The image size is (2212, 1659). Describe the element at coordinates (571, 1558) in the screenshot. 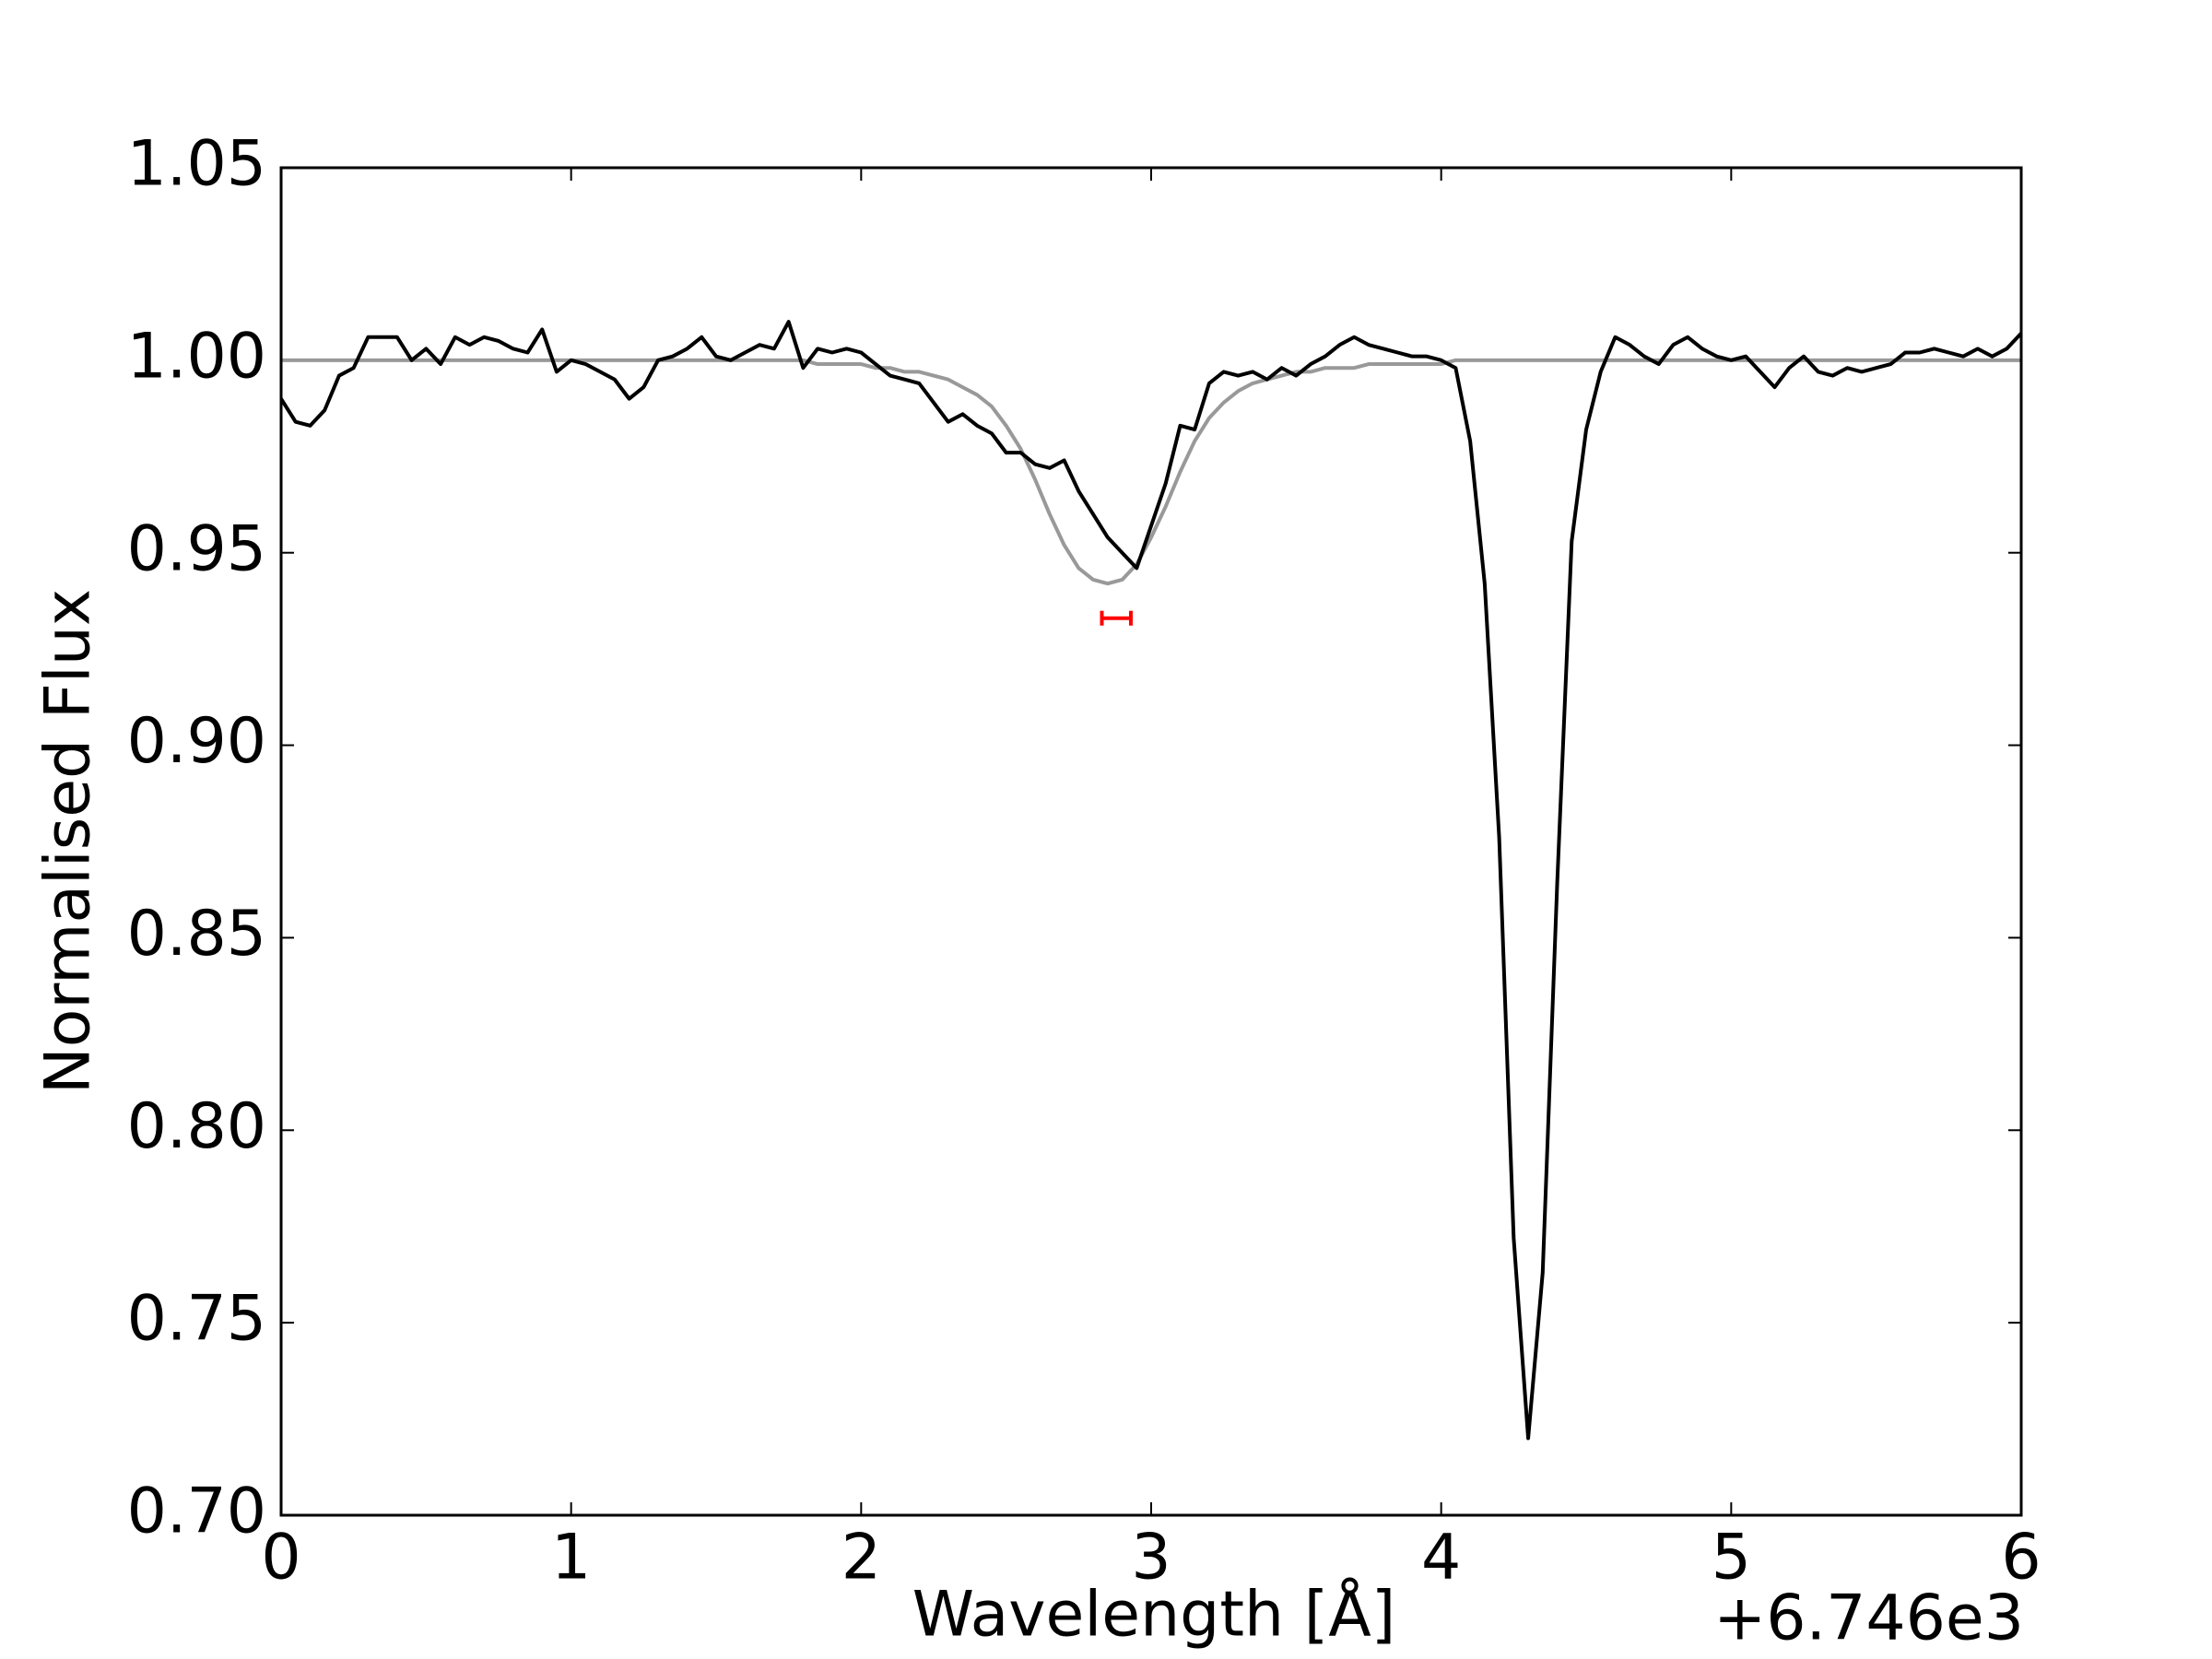

I see `x-tick-label: 1` at that location.